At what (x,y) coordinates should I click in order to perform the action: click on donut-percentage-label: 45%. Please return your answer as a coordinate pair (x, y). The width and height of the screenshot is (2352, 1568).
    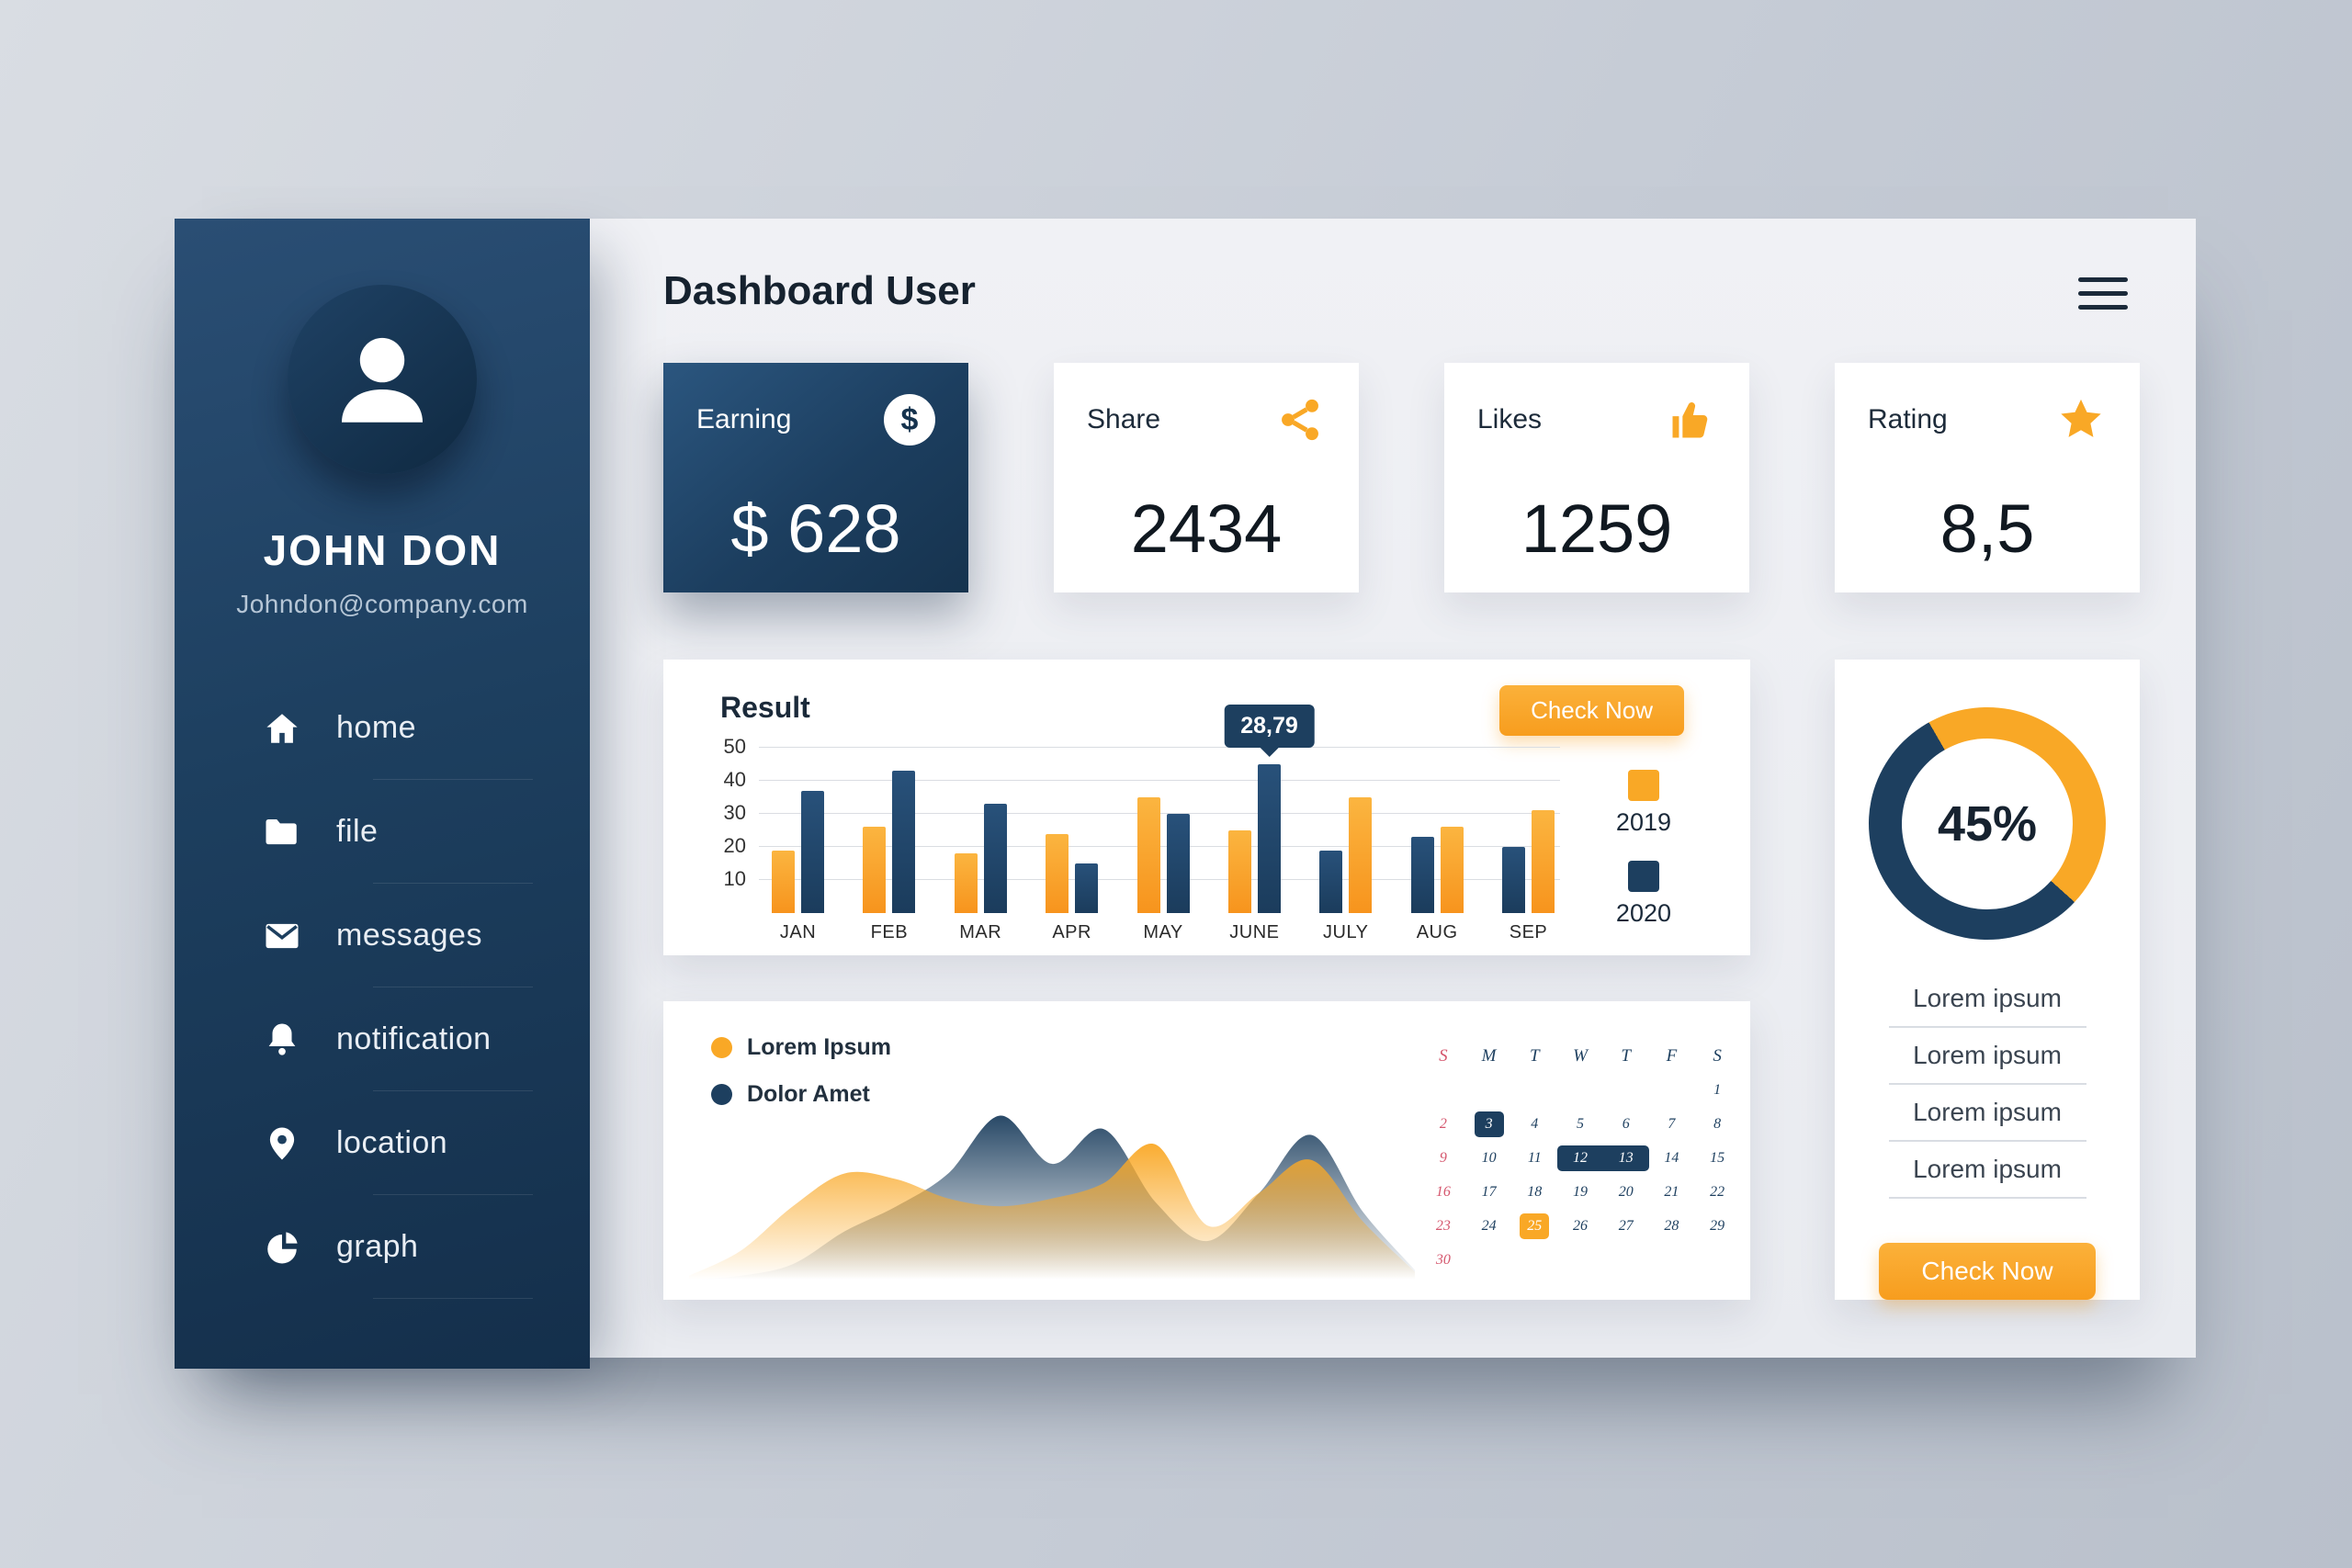
    Looking at the image, I should click on (1987, 824).